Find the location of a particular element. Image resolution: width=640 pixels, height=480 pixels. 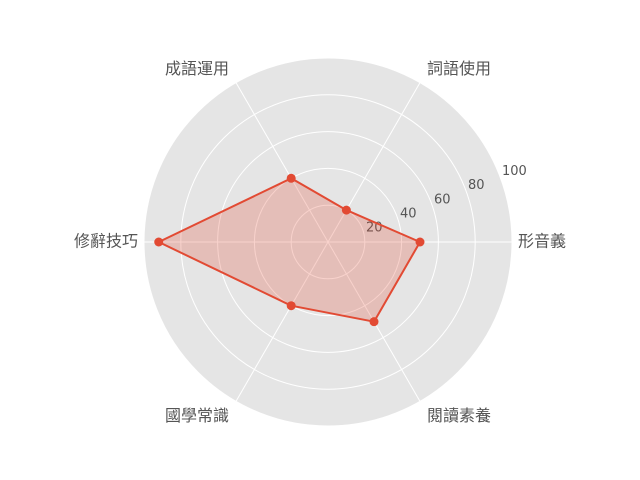

series-group is located at coordinates (289, 250).